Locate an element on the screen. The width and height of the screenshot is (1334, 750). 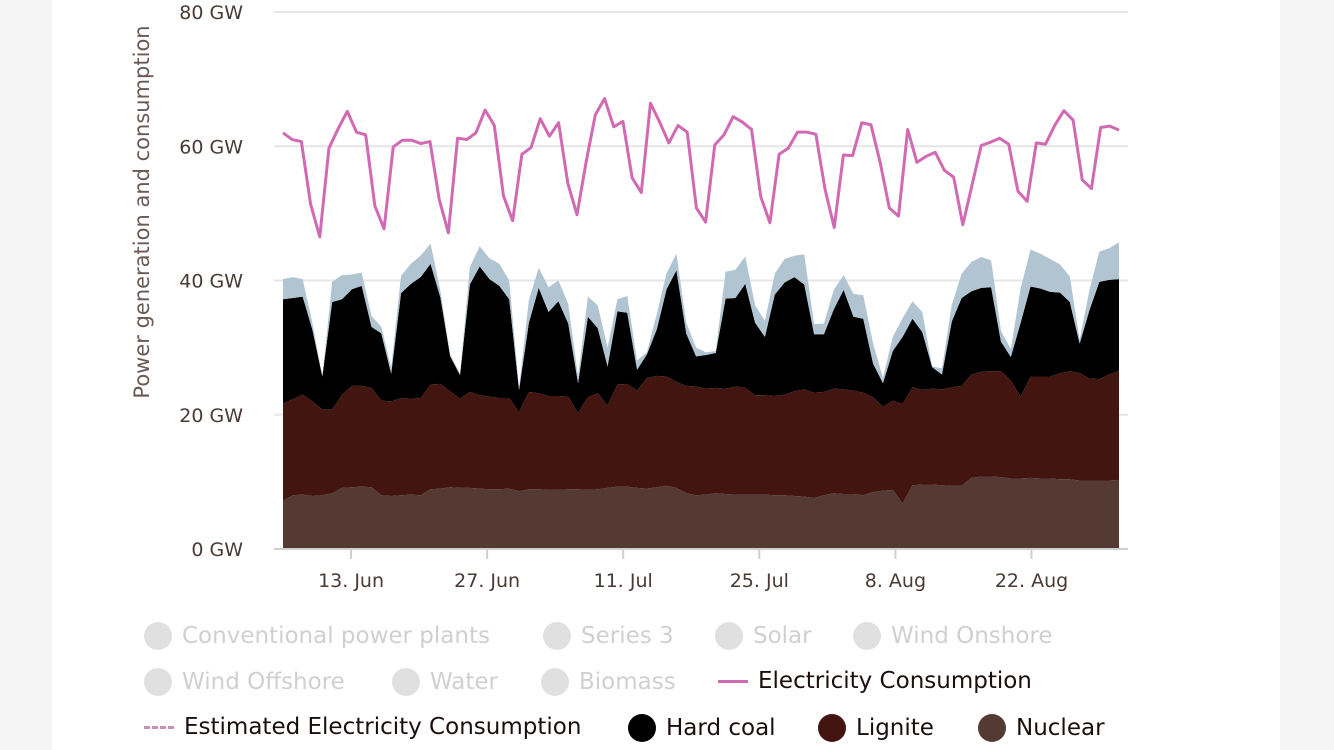
legend-item-wind-offshore: Wind Offshore is located at coordinates (244, 682).